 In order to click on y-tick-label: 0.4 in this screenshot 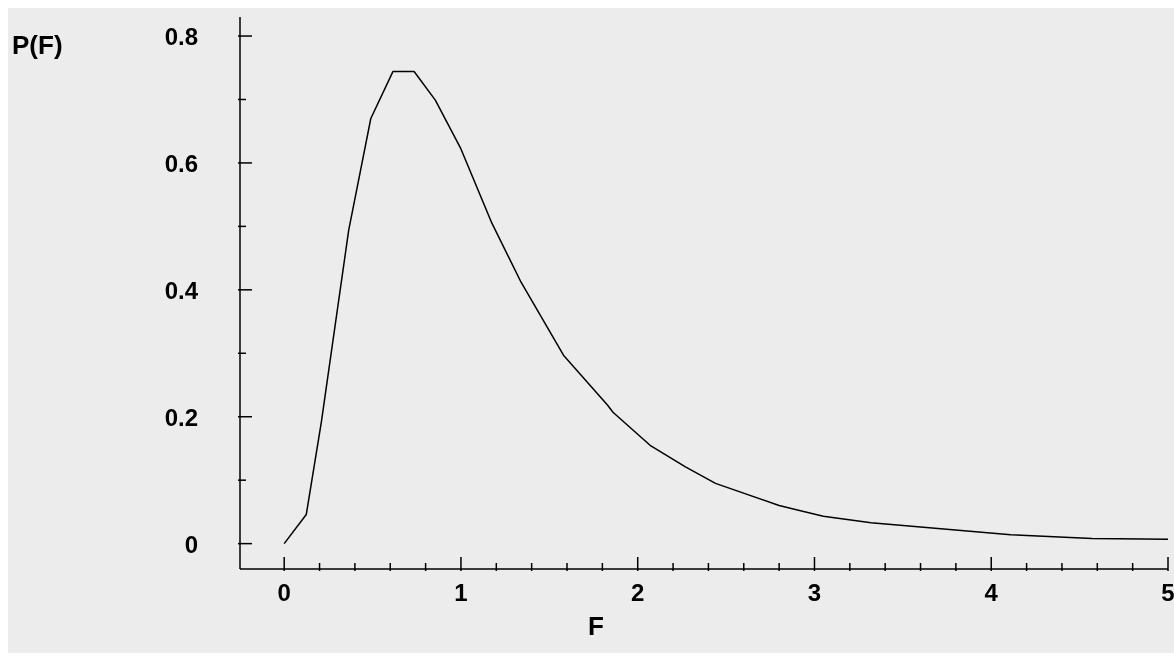, I will do `click(181, 290)`.